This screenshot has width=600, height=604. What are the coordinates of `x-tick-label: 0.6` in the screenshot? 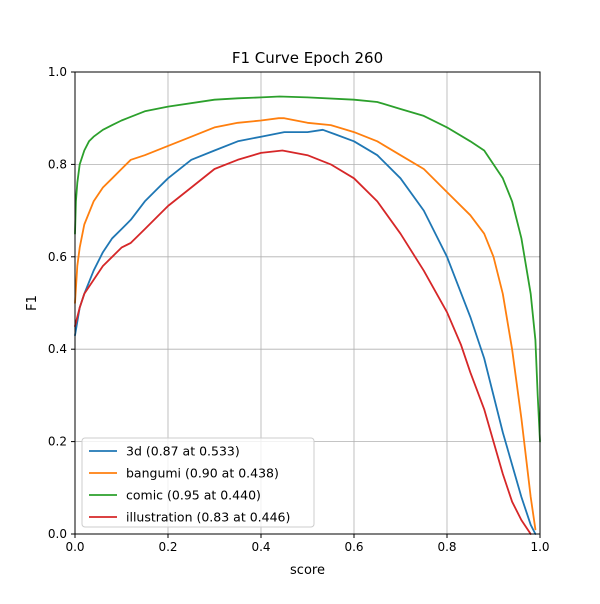 It's located at (353, 547).